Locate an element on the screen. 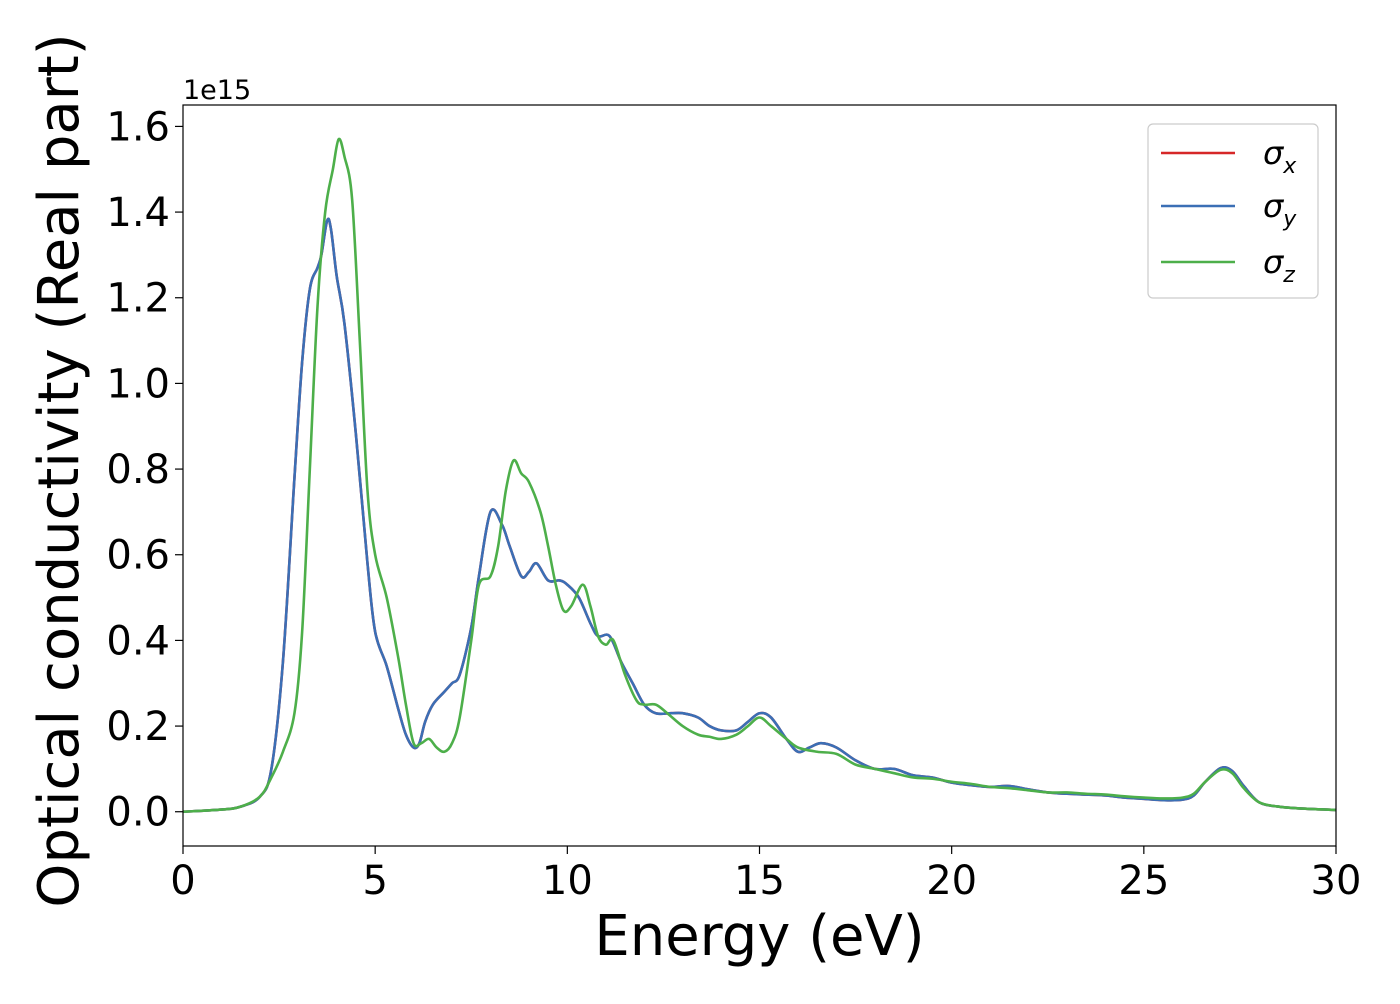  y-tick-label: 0.0 is located at coordinates (138, 813).